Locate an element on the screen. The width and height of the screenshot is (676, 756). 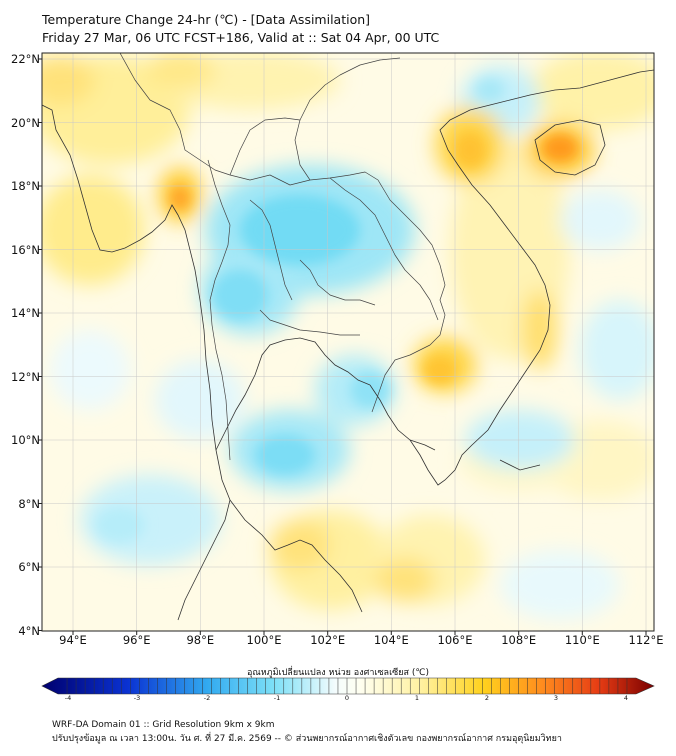
lat-label: 18°N is located at coordinates (25, 186).